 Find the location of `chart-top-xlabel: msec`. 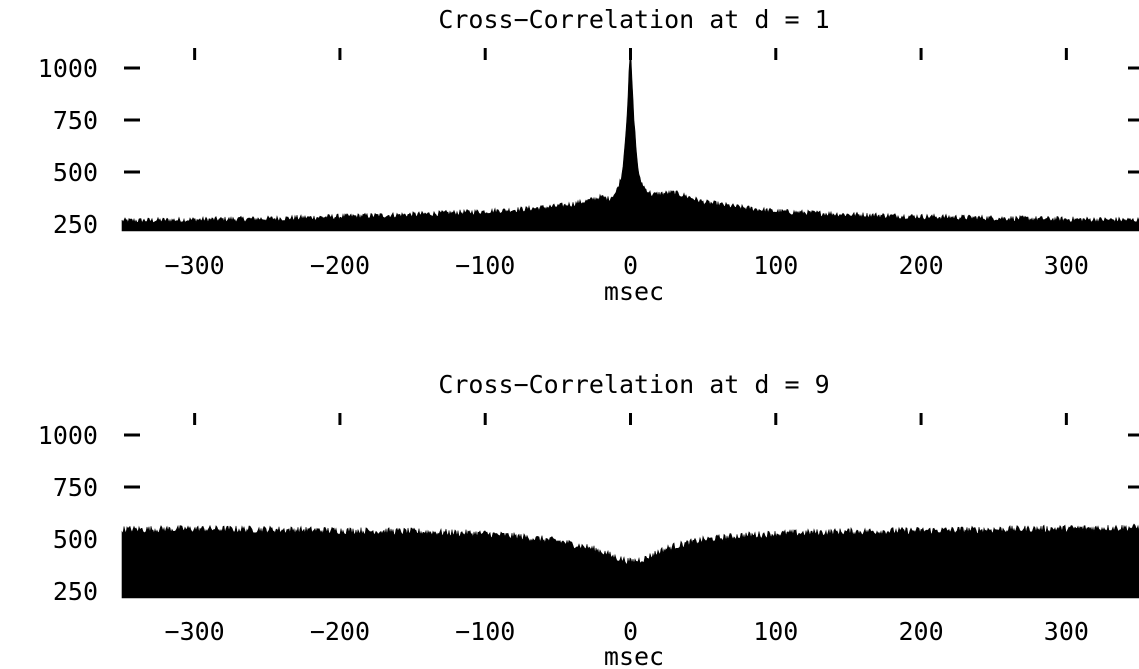

chart-top-xlabel: msec is located at coordinates (634, 291).